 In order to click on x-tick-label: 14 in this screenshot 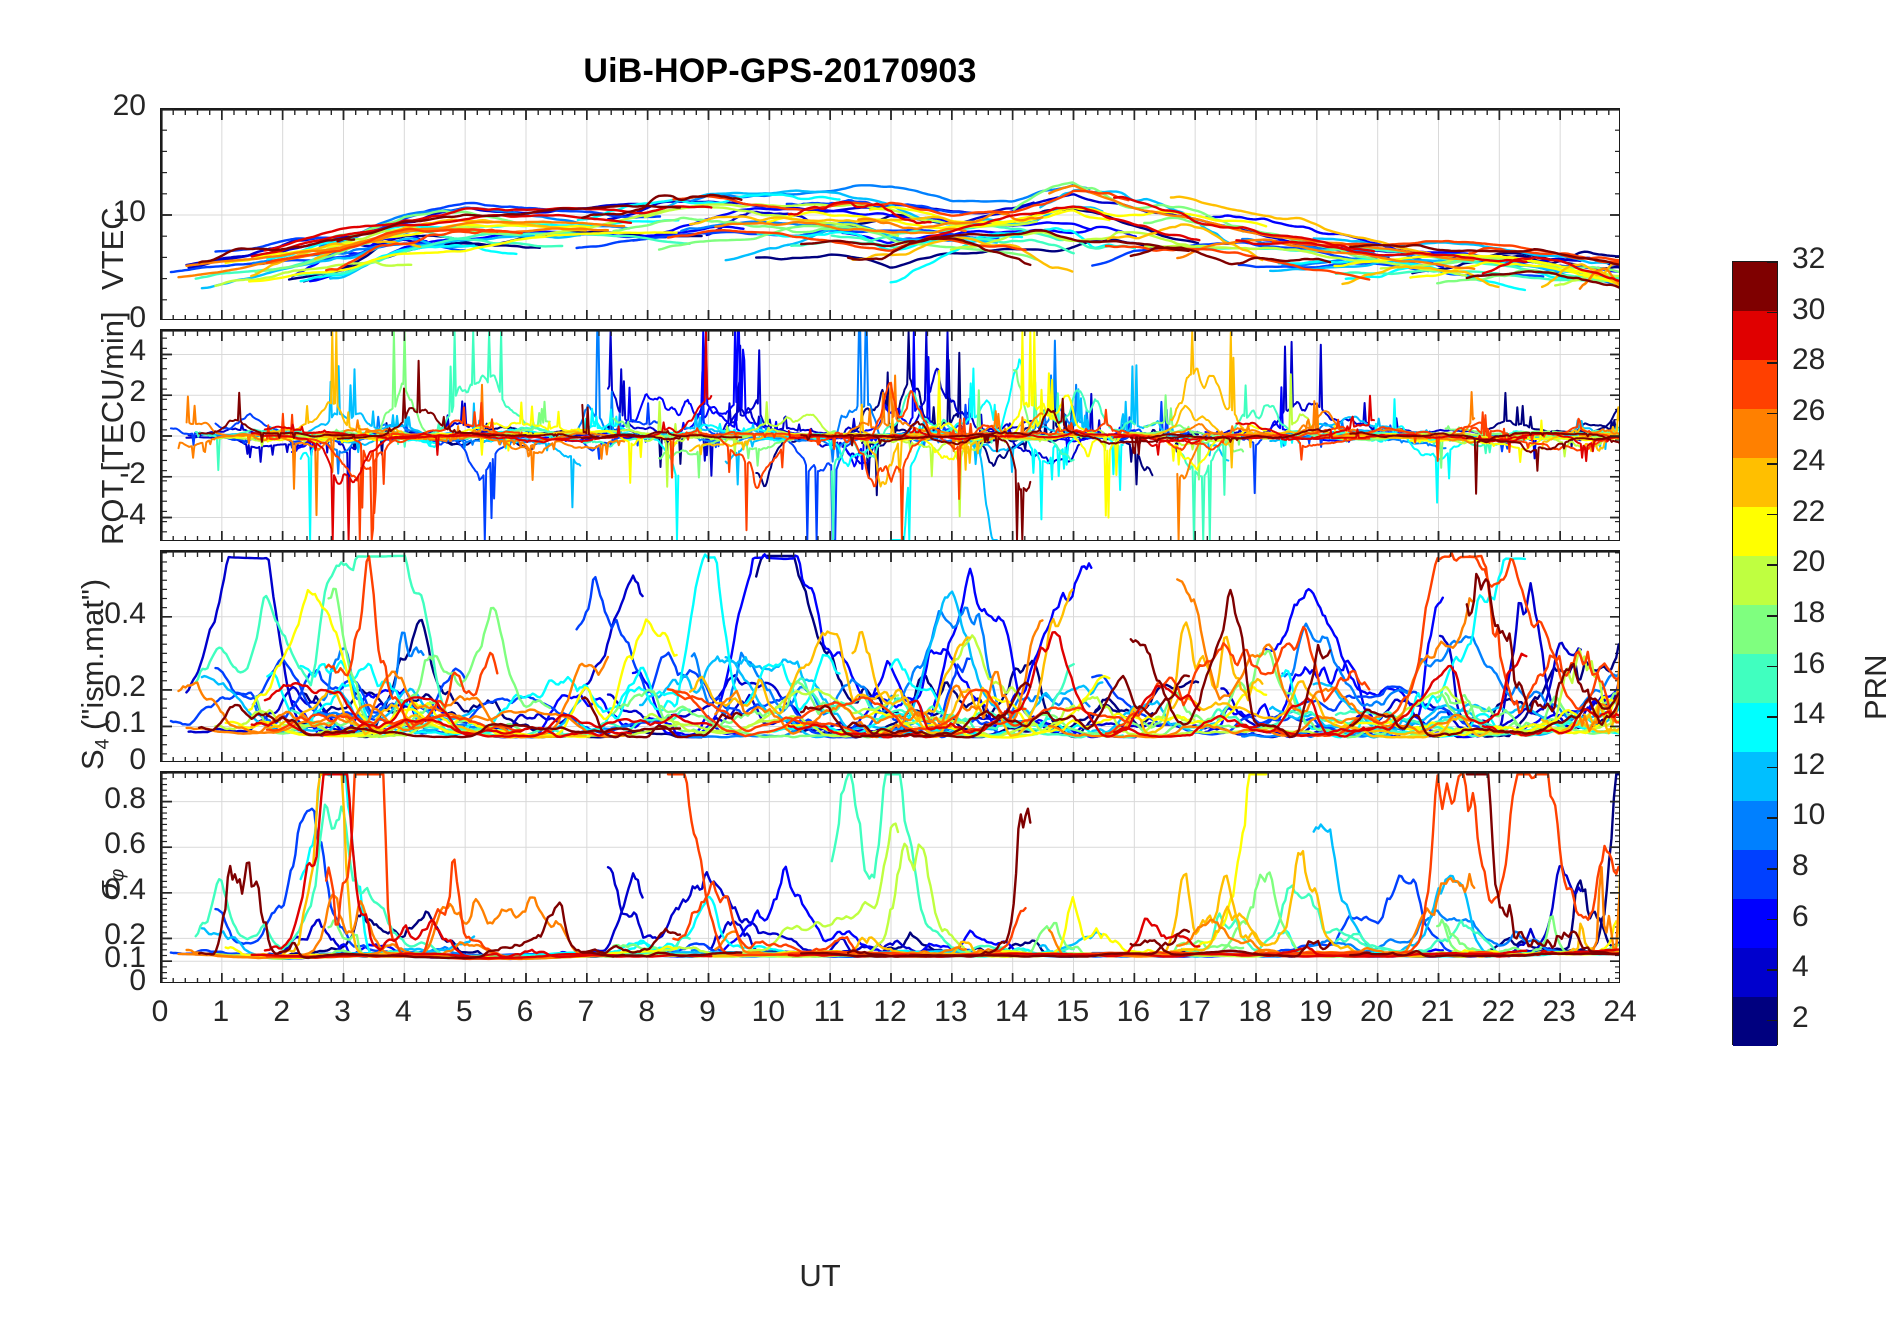, I will do `click(1011, 1011)`.